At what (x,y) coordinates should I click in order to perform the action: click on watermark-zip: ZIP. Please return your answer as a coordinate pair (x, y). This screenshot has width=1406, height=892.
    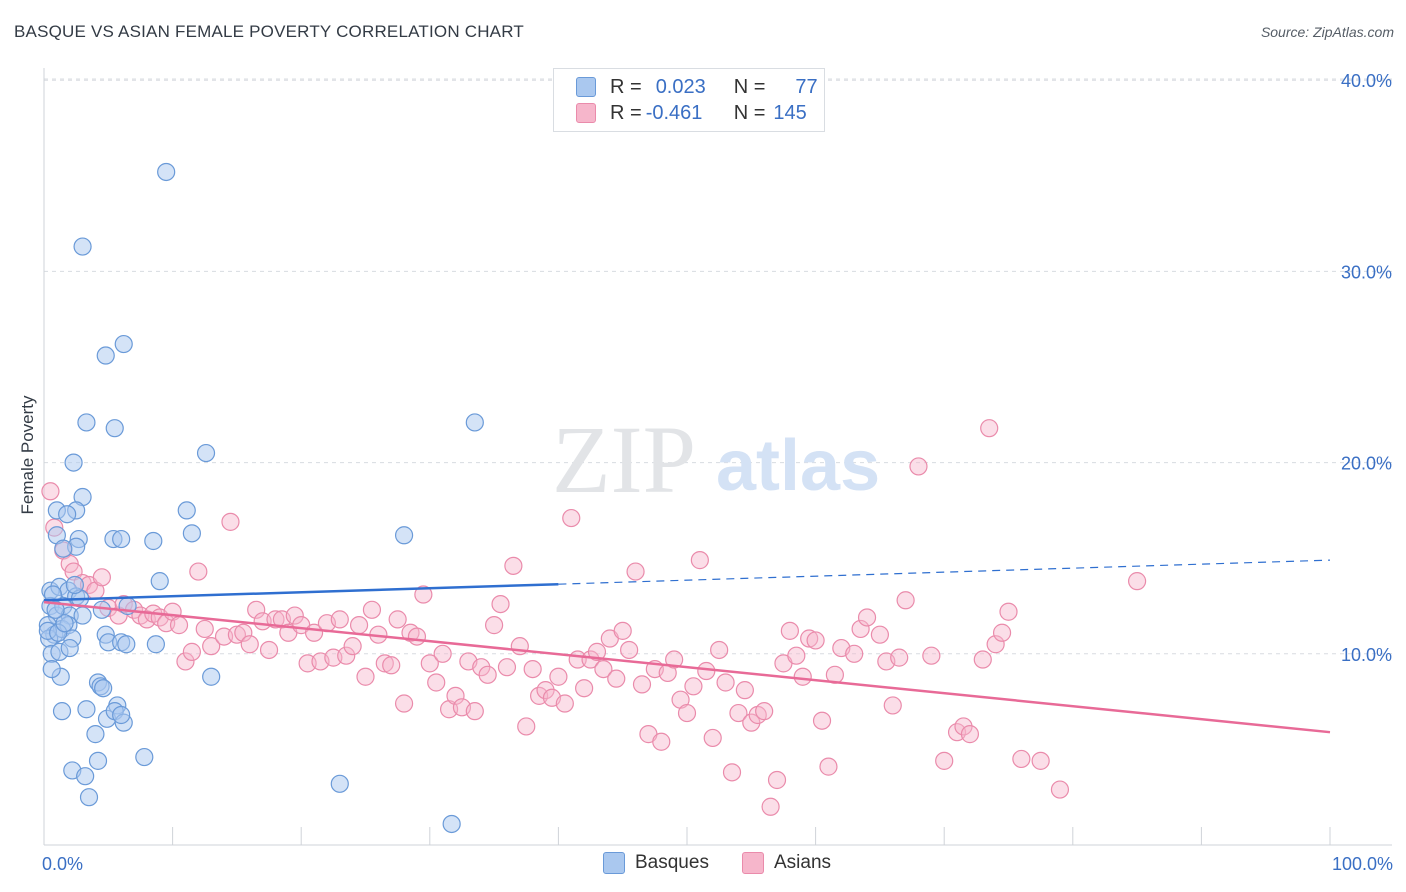
    Looking at the image, I should click on (624, 459).